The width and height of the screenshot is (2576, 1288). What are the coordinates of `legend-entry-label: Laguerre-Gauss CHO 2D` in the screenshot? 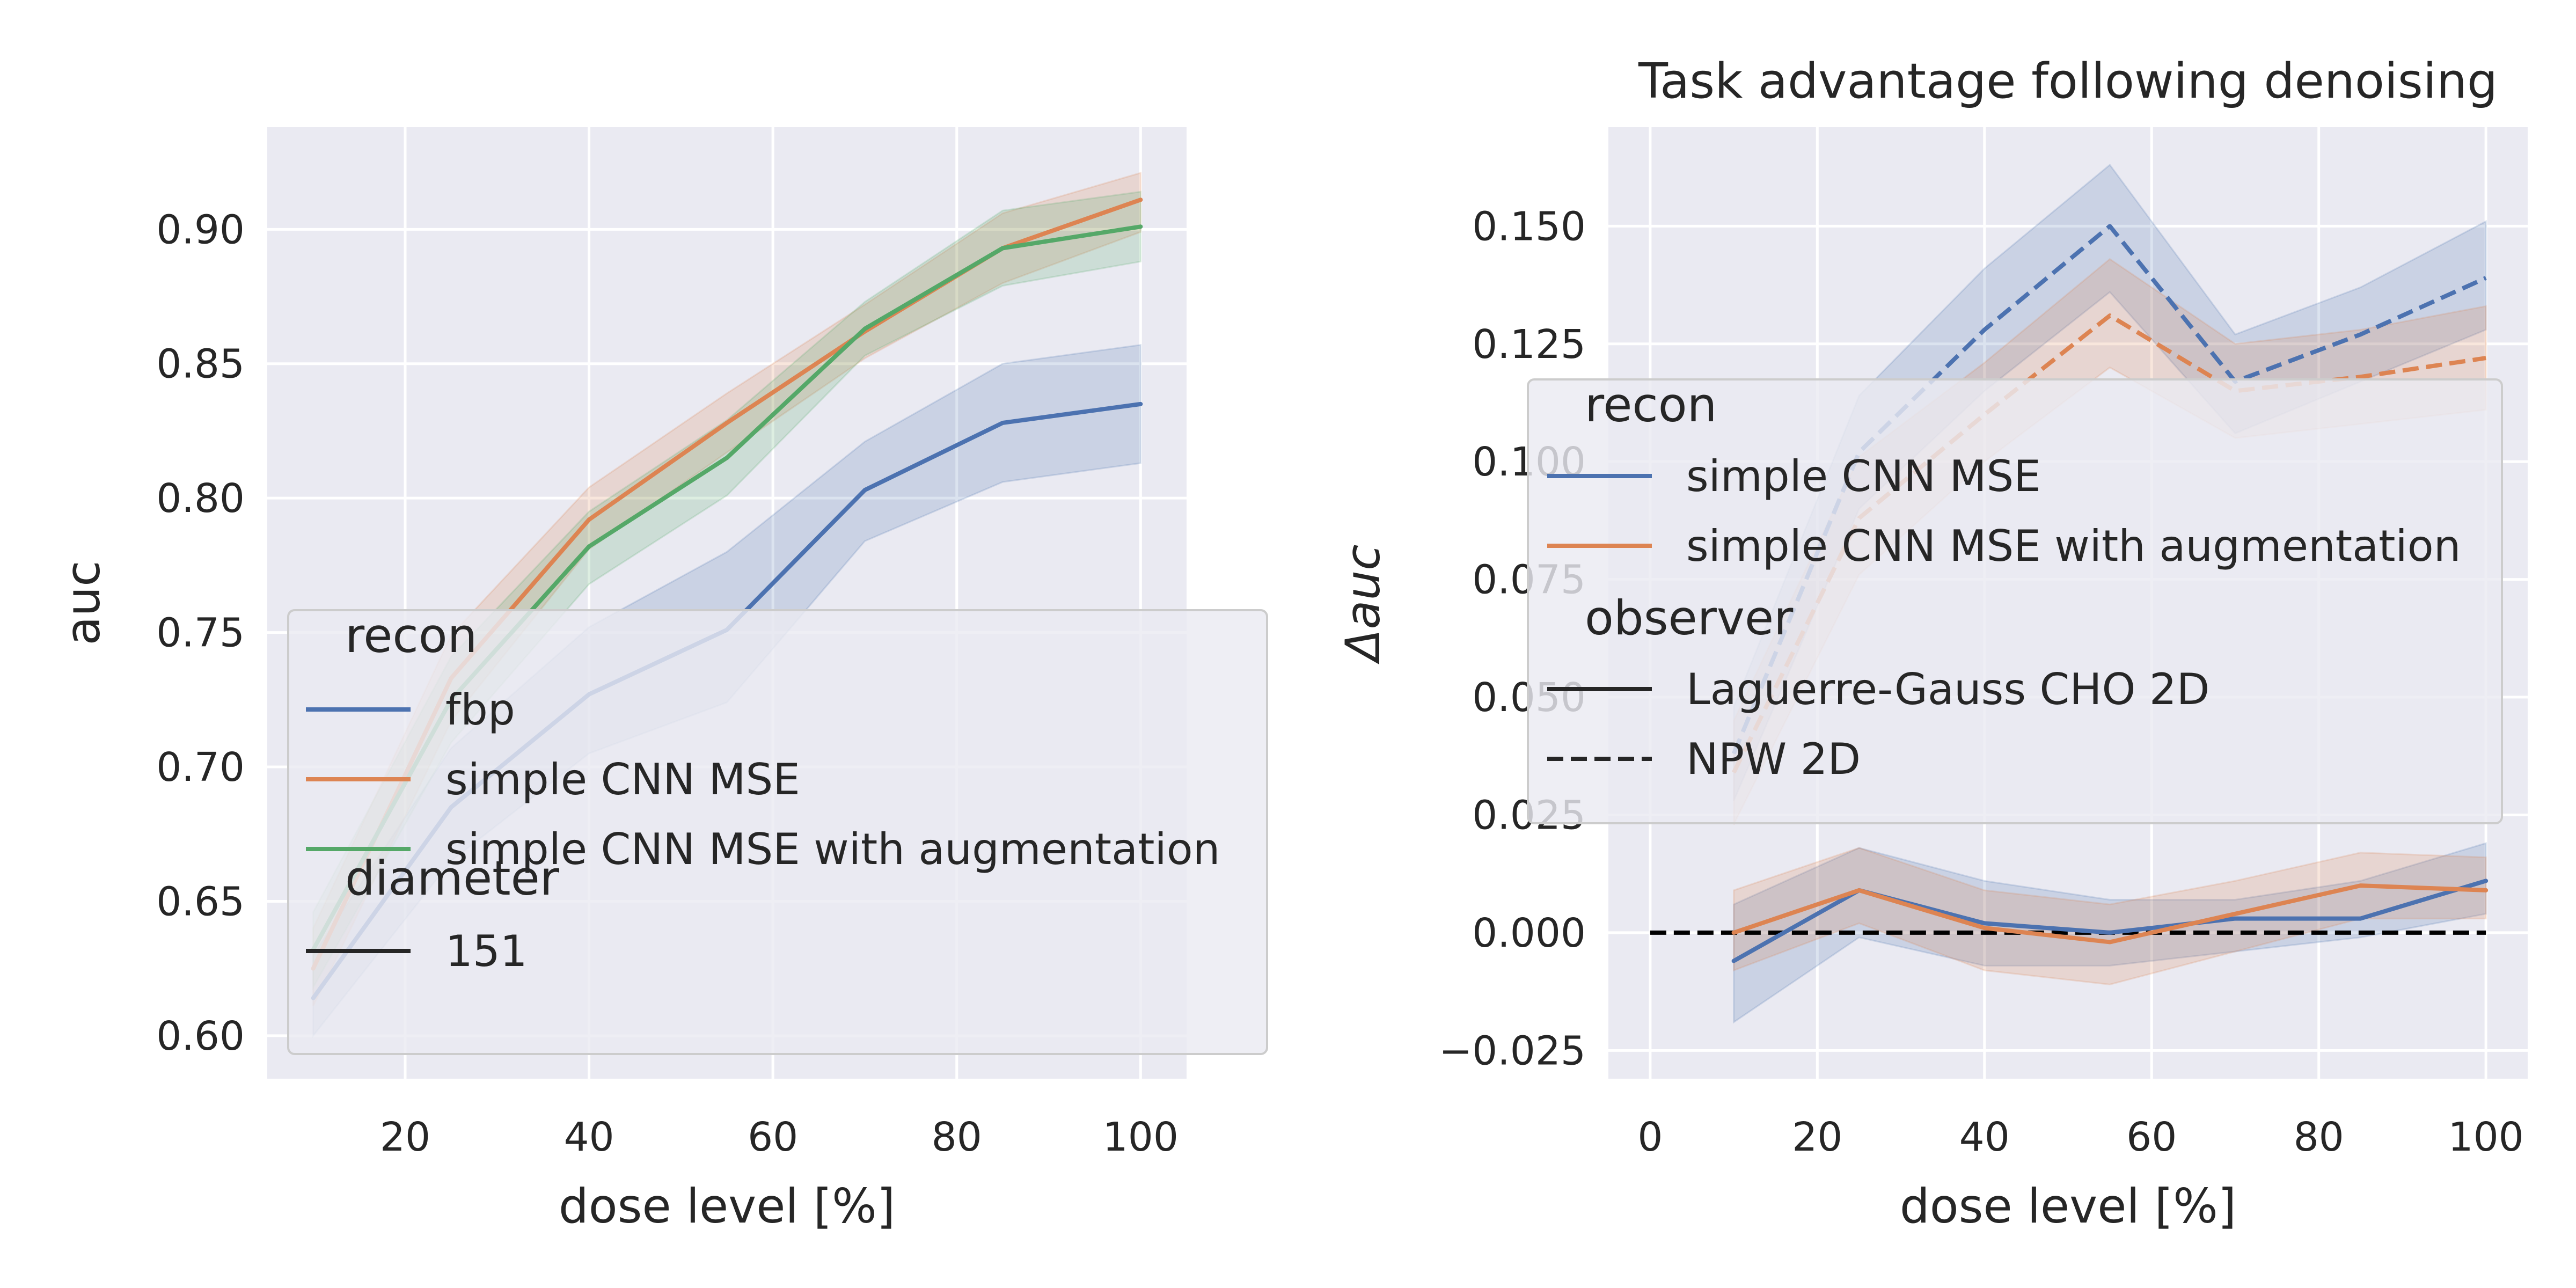 It's located at (1947, 689).